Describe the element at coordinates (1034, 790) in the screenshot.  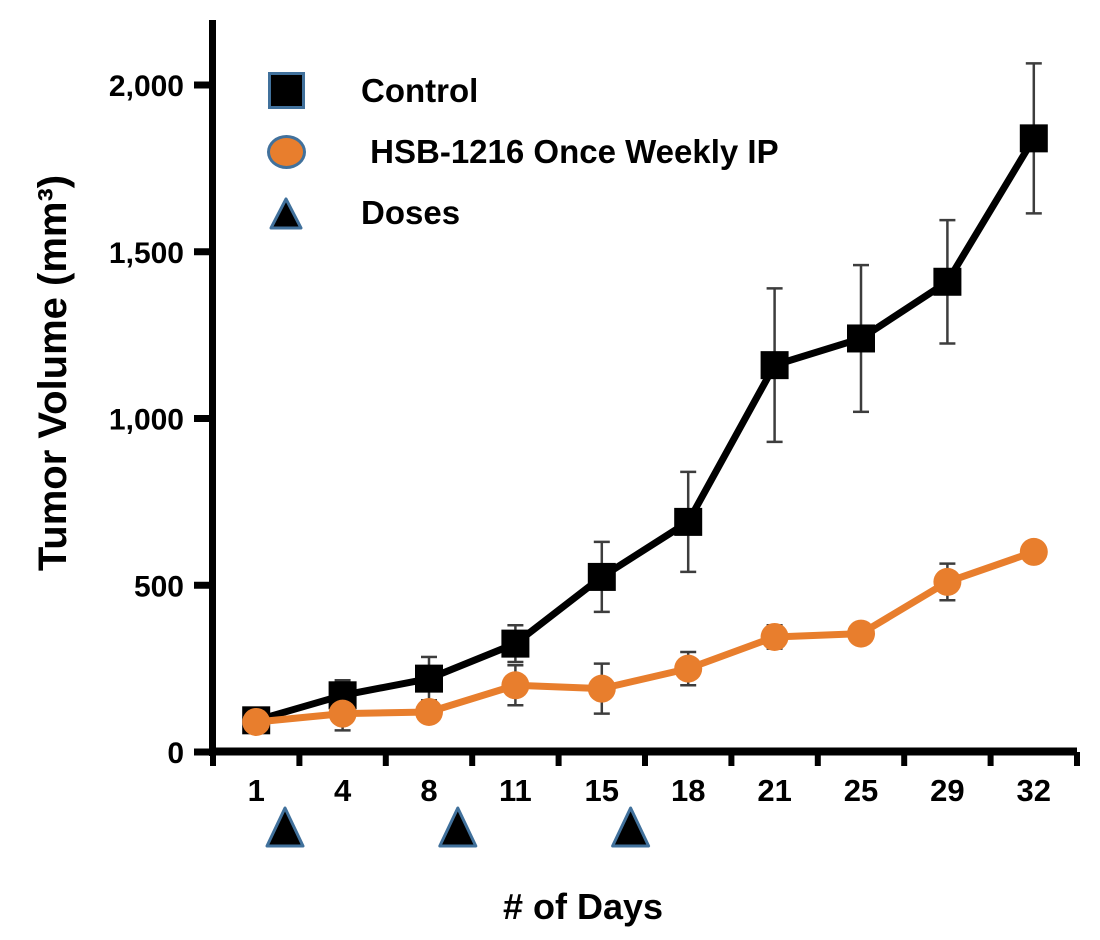
I see `x-tick-label: 32` at that location.